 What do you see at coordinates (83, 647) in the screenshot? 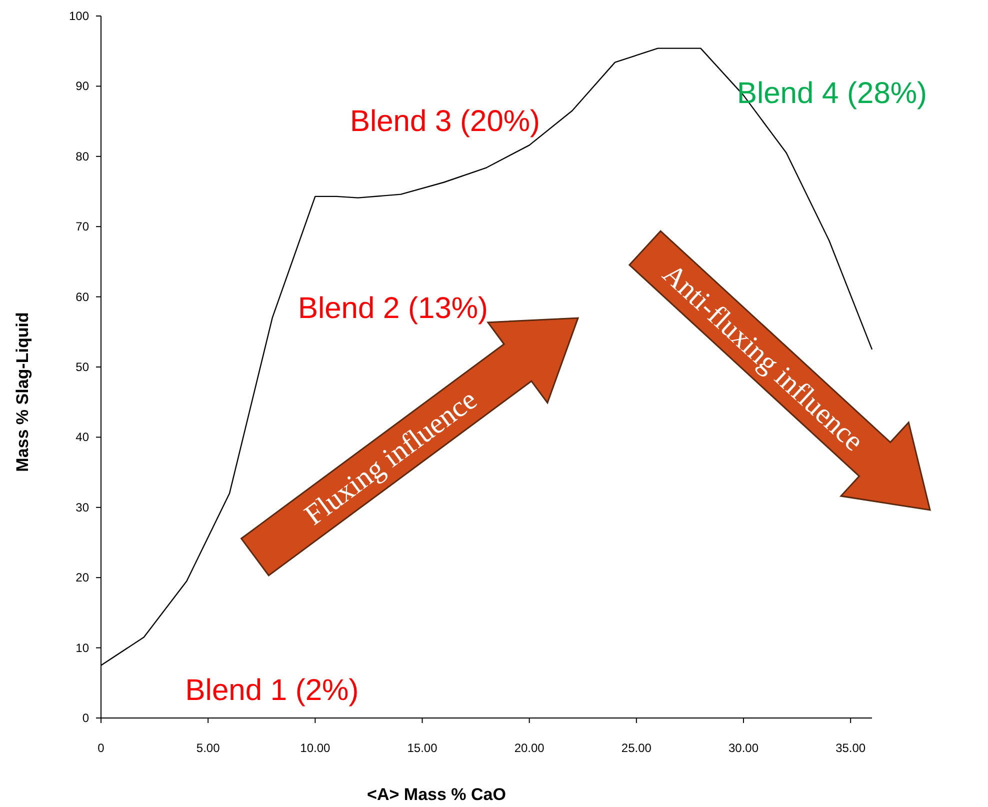
I see `y-tick-label: 10` at bounding box center [83, 647].